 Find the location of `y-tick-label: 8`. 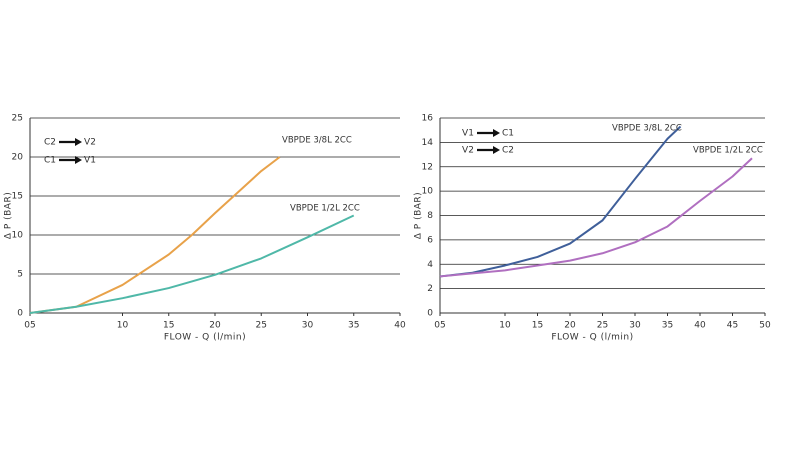

y-tick-label: 8 is located at coordinates (430, 216).